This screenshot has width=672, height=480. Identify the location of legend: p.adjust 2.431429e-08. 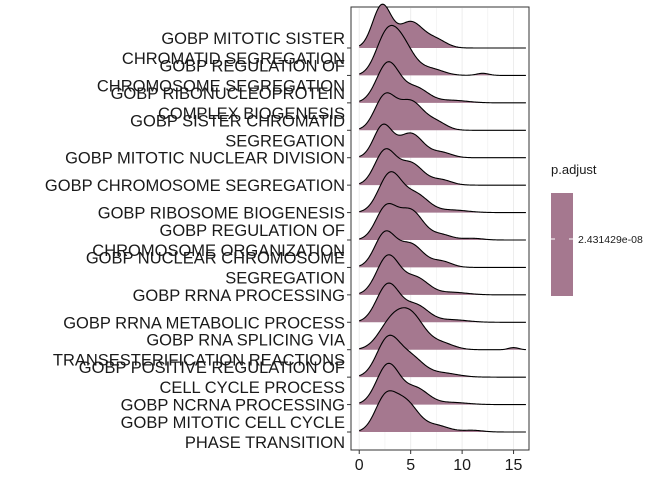
(597, 229).